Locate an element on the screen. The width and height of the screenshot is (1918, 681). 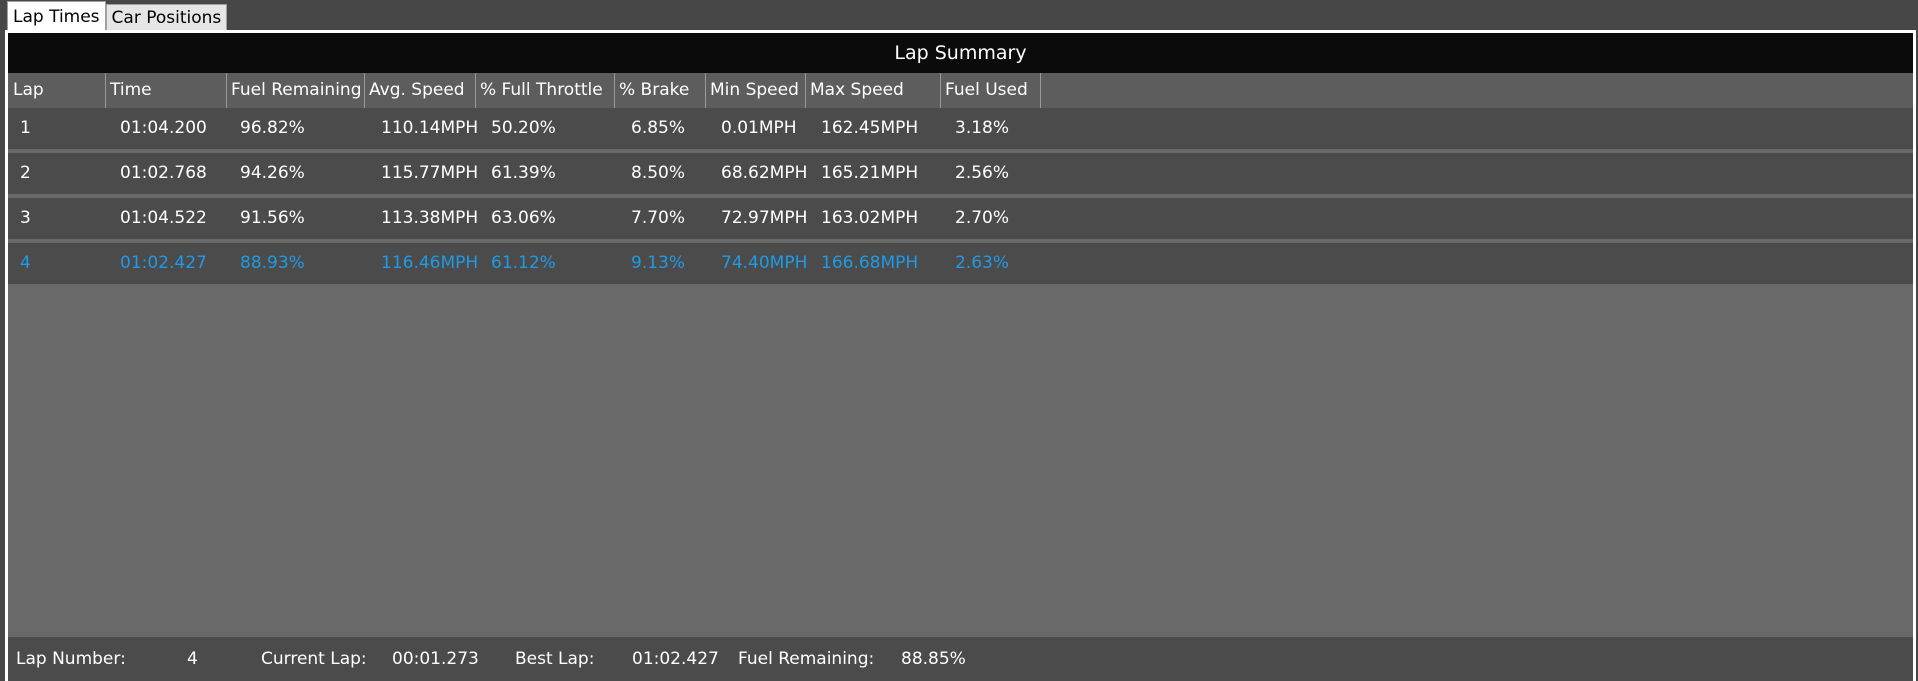
tab-lap-times: Lap Times is located at coordinates (56, 16).